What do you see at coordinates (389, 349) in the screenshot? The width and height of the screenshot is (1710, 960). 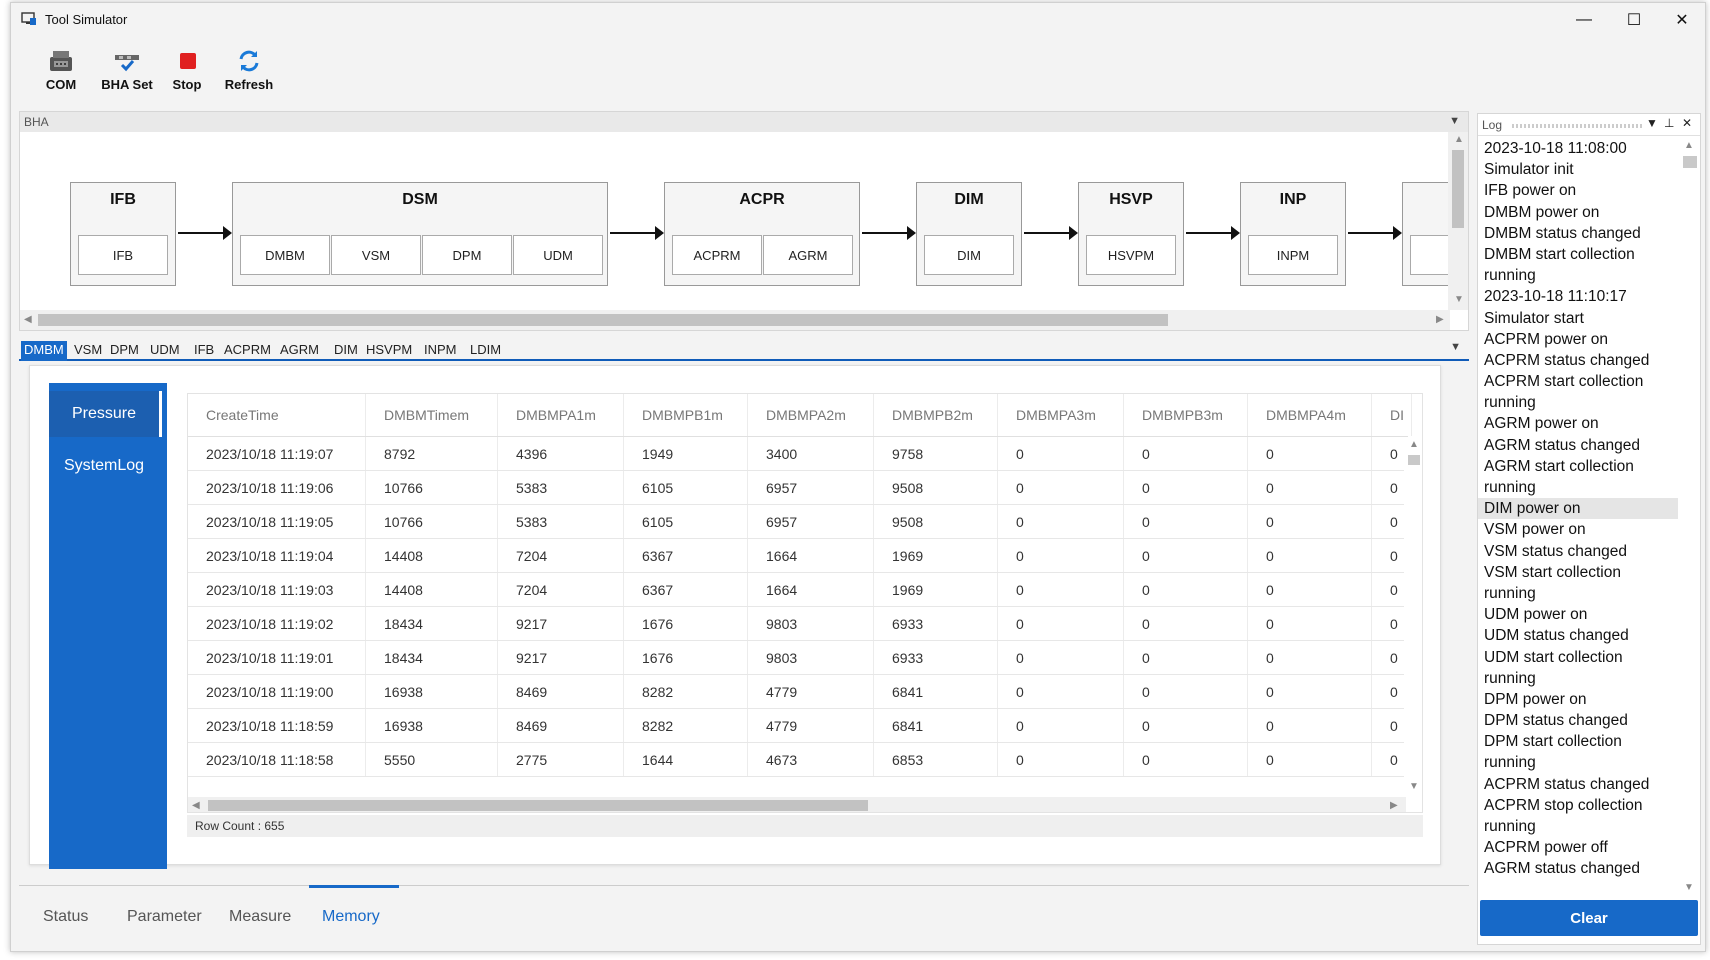 I see `tab-hsvpm: HSVPM` at bounding box center [389, 349].